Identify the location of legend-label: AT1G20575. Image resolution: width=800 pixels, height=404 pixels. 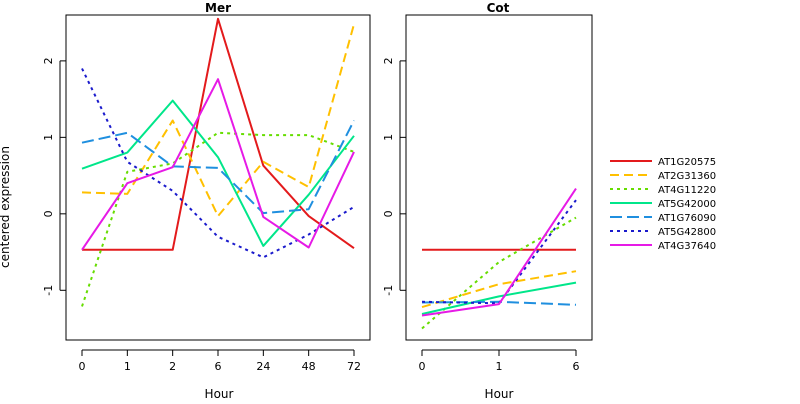
(687, 162).